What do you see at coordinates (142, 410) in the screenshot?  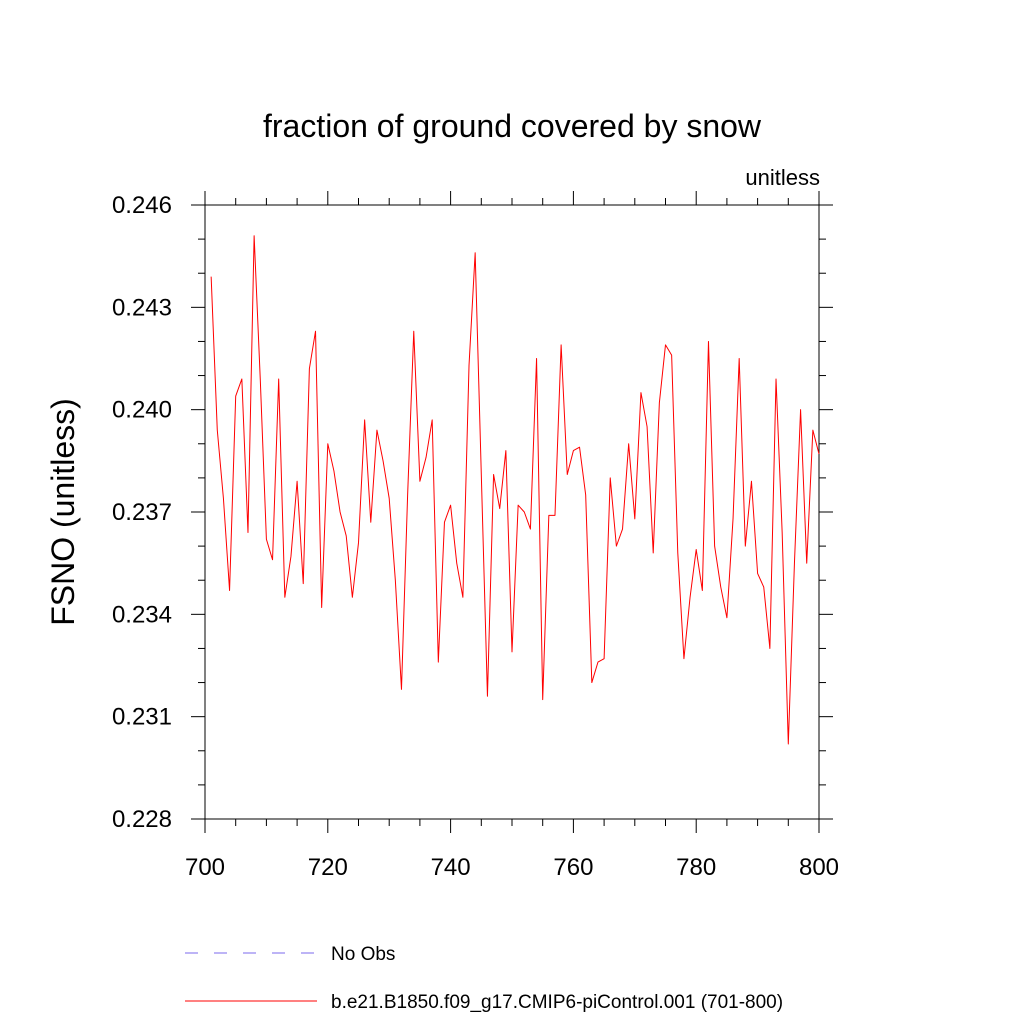 I see `y-tick-label: 0.240` at bounding box center [142, 410].